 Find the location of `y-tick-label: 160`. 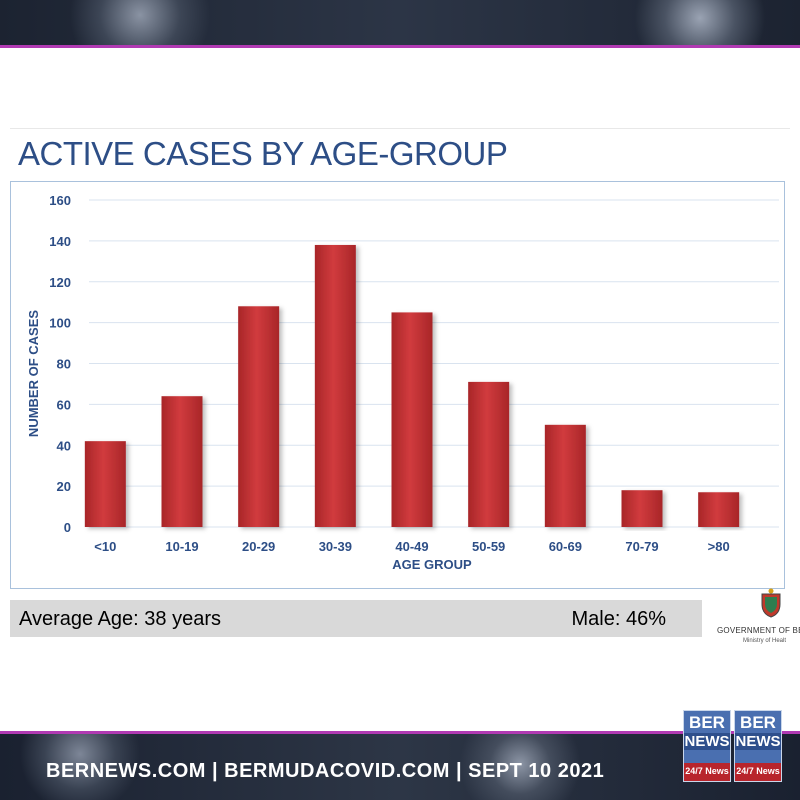

y-tick-label: 160 is located at coordinates (60, 200).